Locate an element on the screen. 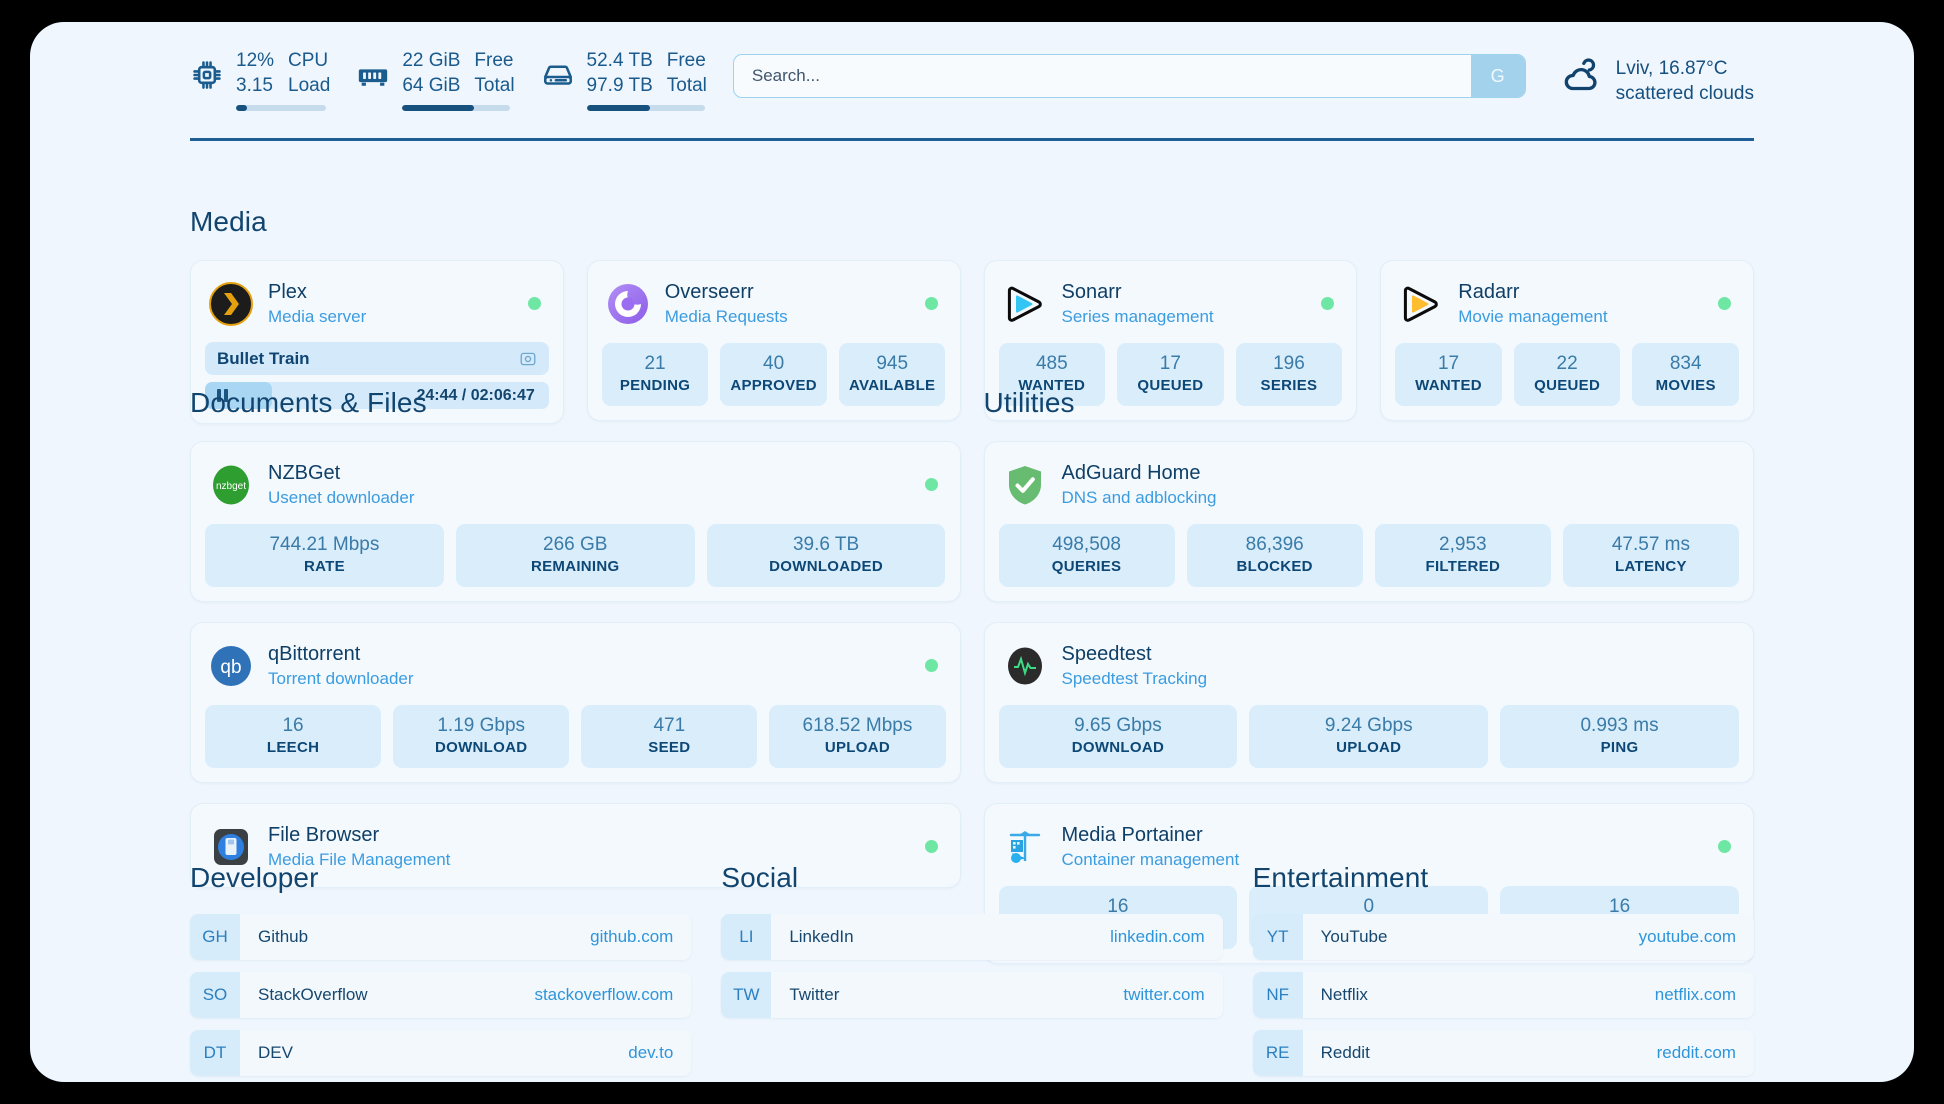 The width and height of the screenshot is (1944, 1104). bookmark-group-title: Developer is located at coordinates (254, 877).